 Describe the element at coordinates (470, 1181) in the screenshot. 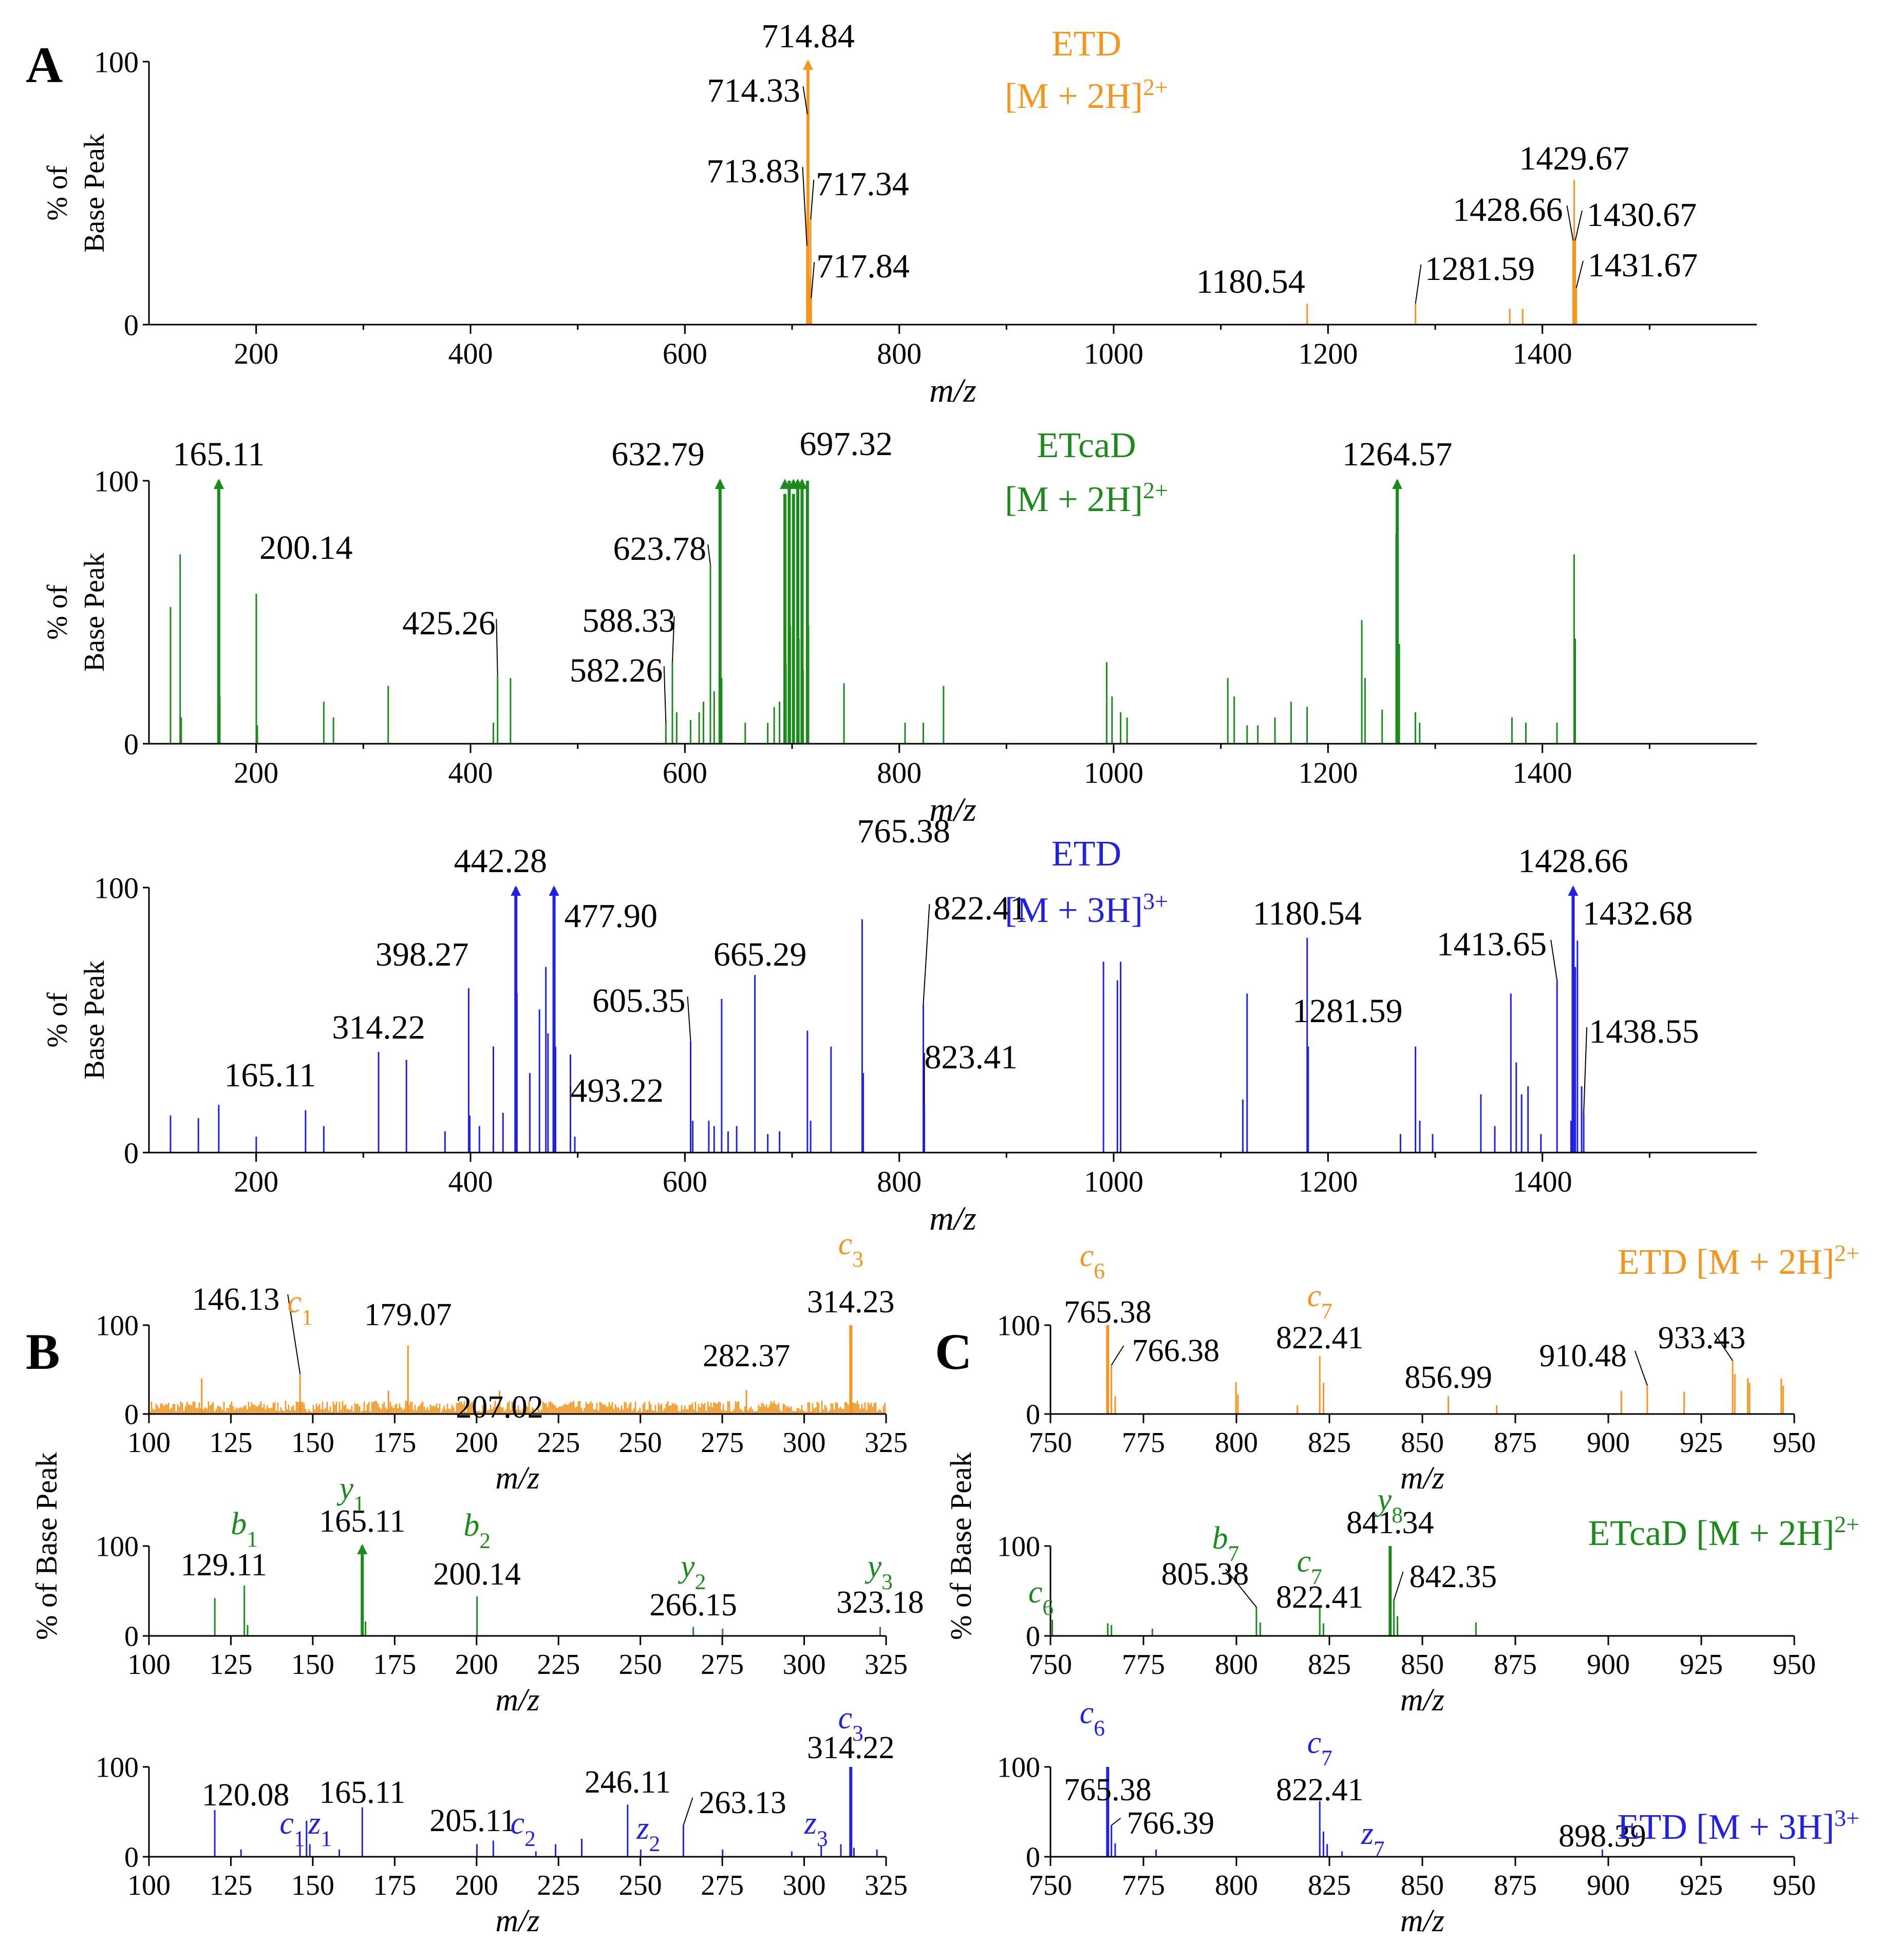

I see `x-tick-label: 400` at that location.